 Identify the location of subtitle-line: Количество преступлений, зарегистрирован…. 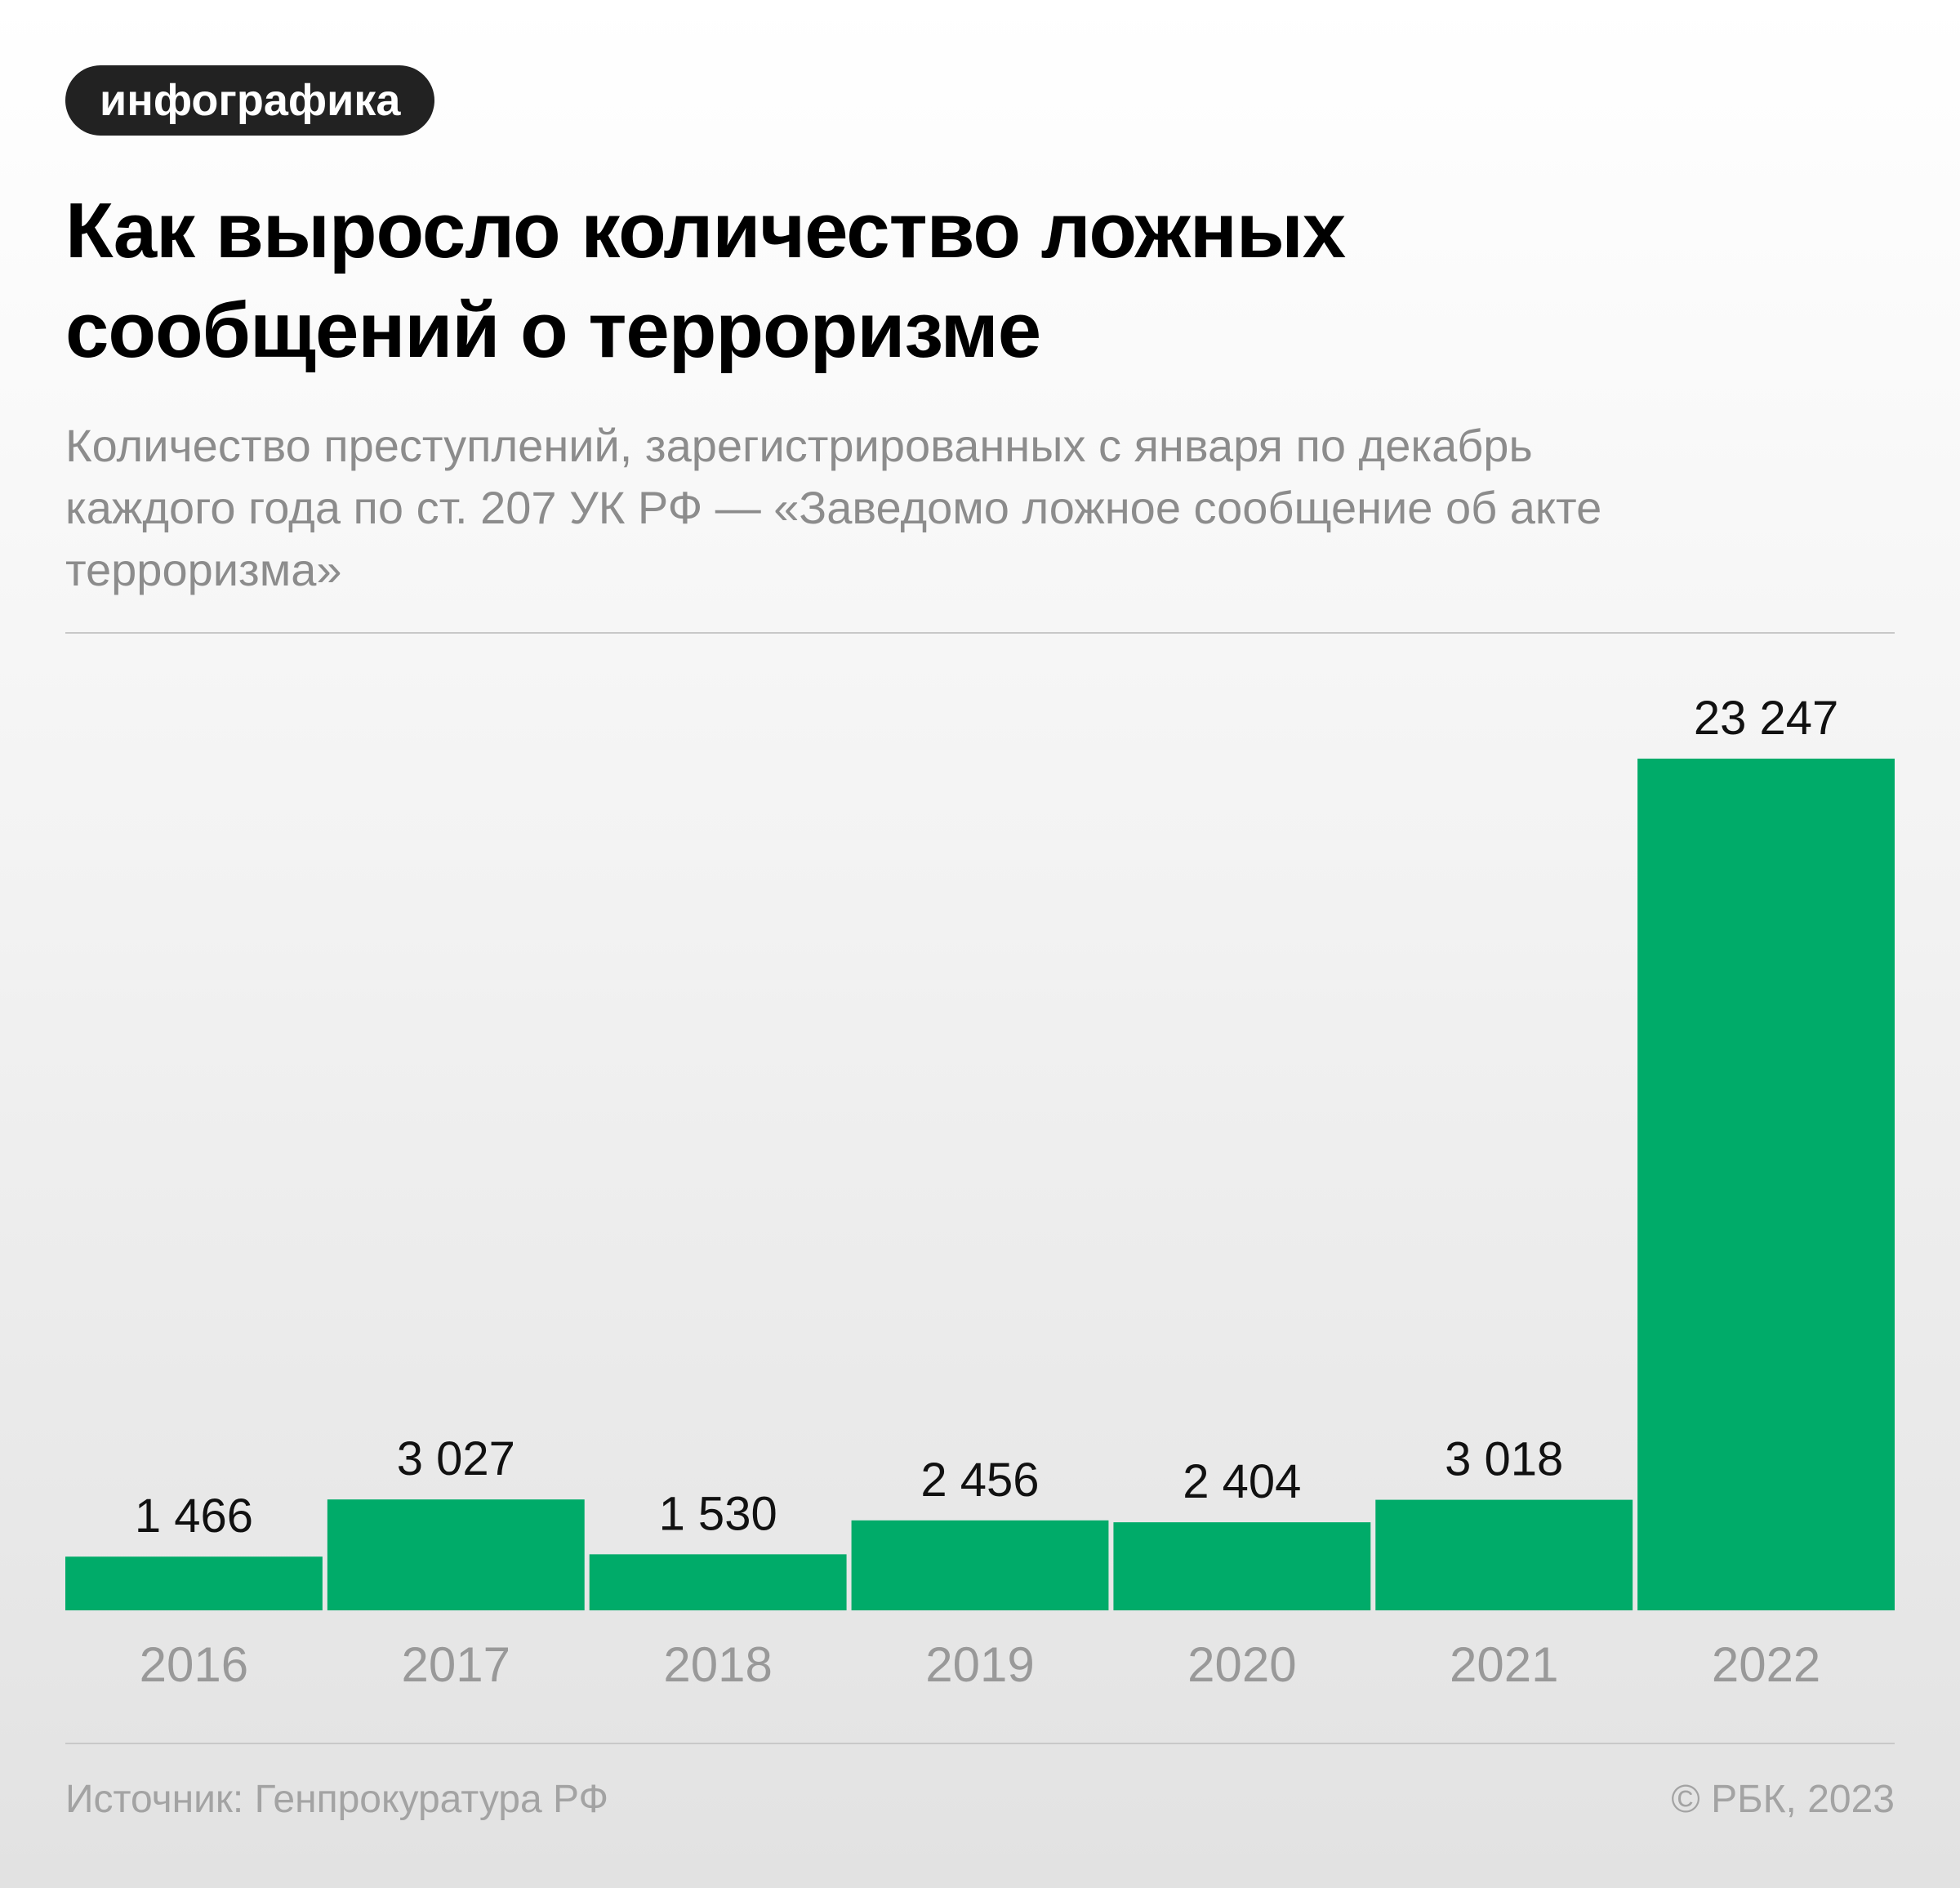
(799, 445).